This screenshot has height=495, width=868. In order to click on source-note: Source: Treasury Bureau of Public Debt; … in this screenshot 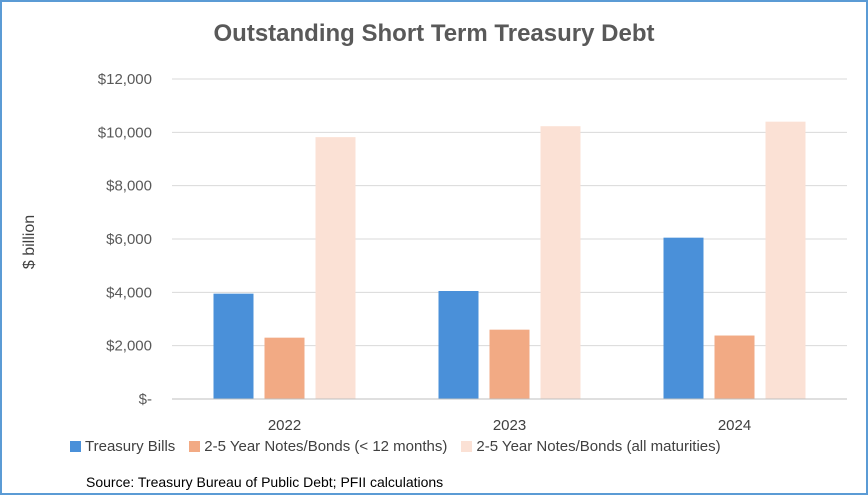, I will do `click(265, 482)`.